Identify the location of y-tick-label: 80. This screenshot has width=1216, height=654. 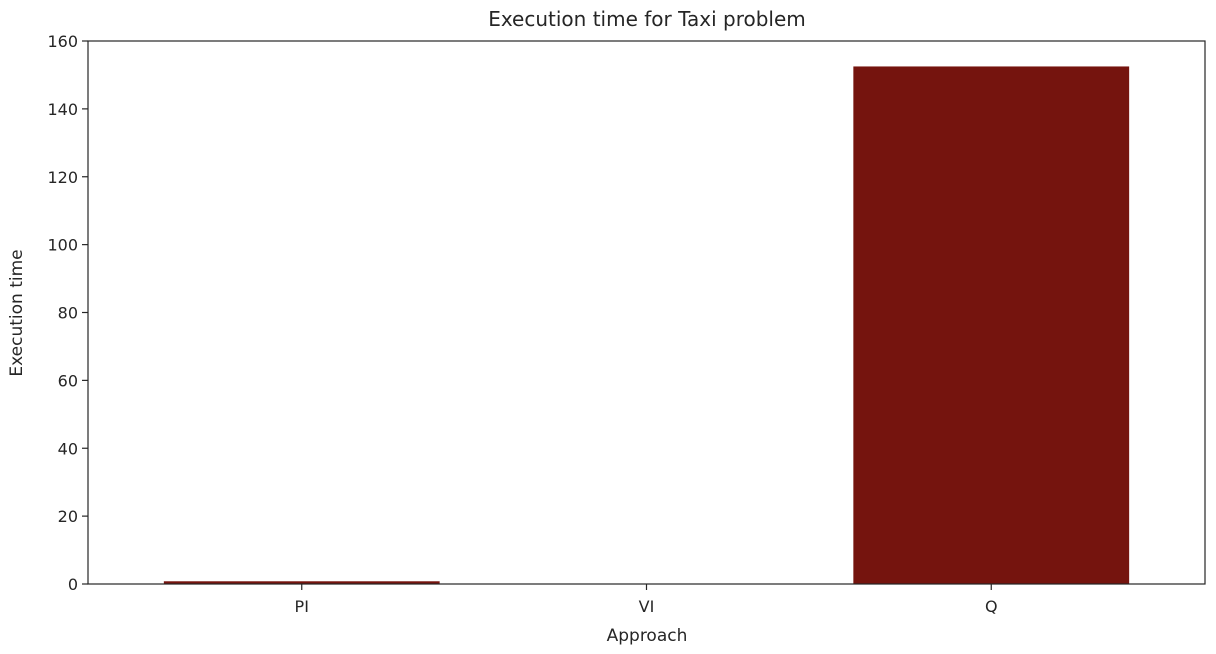
(68, 313).